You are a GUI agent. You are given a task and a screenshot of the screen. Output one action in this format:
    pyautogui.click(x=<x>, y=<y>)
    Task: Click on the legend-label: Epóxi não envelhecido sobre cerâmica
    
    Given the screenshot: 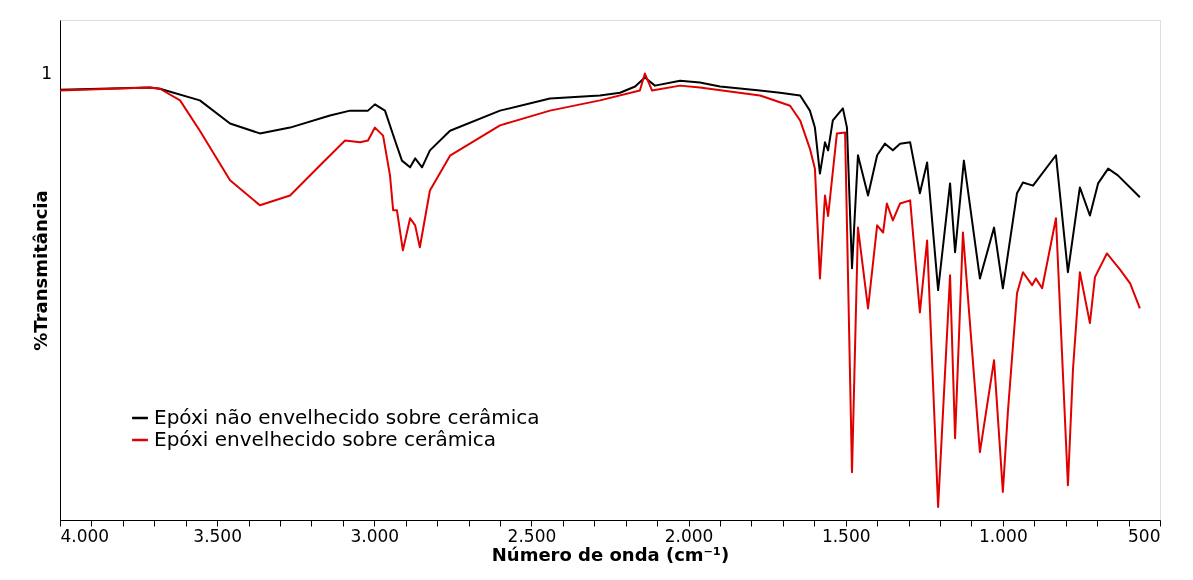 What is the action you would take?
    pyautogui.click(x=347, y=417)
    